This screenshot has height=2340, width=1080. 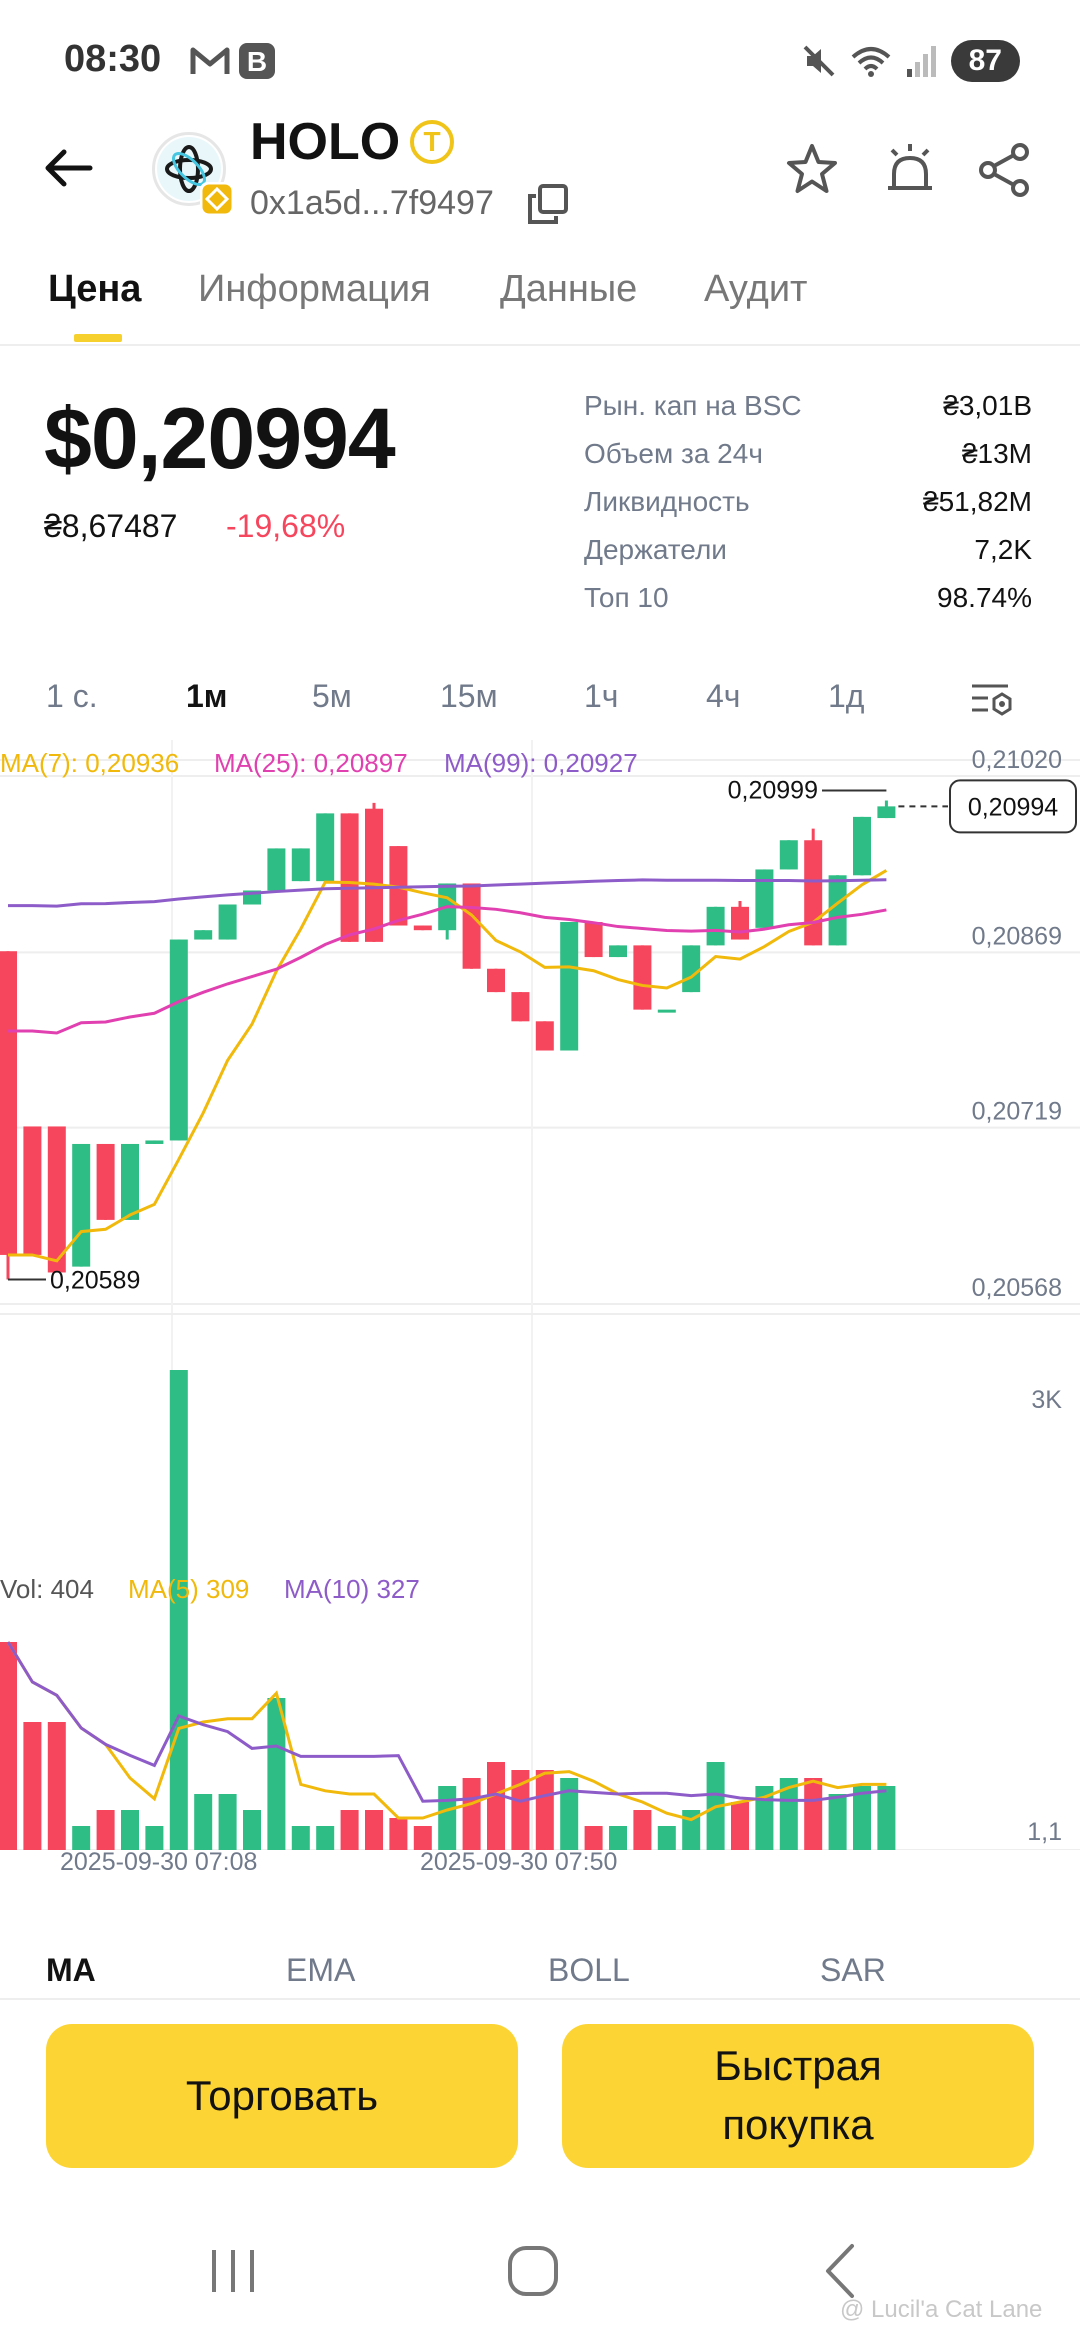 I want to click on b-app-icon: B, so click(x=257, y=61).